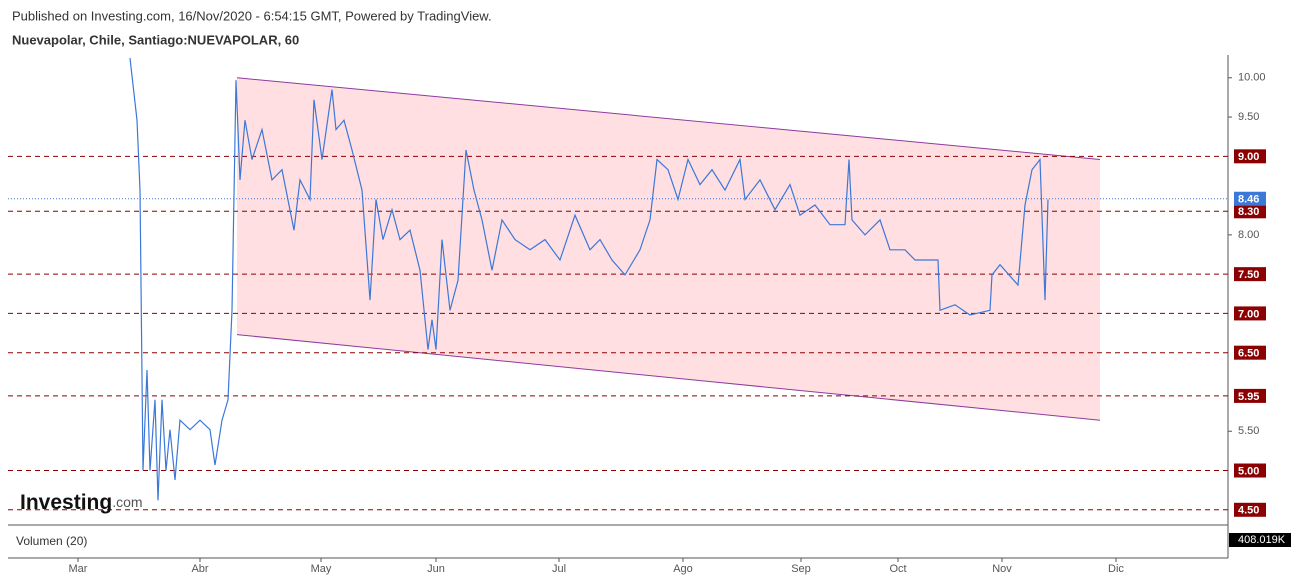 This screenshot has height=585, width=1299. I want to click on logo: Investing.com, so click(81, 502).